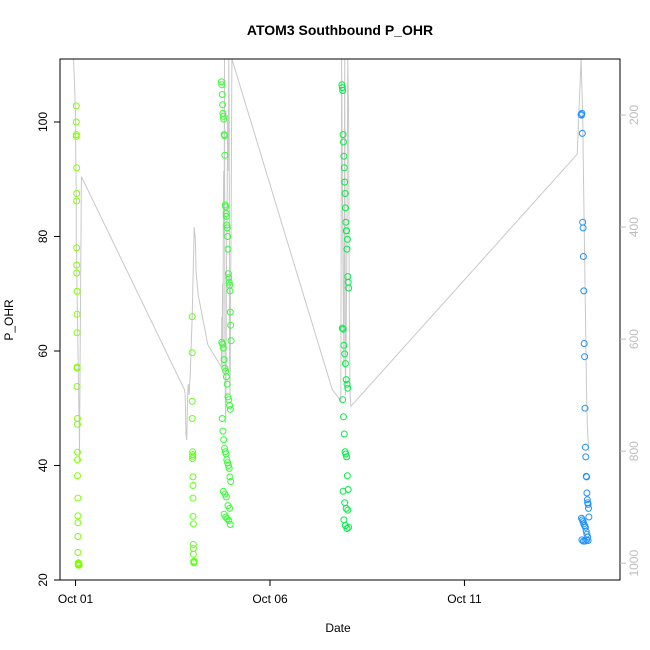 This screenshot has height=650, width=650. I want to click on x-tick-label: Oct 01, so click(76, 599).